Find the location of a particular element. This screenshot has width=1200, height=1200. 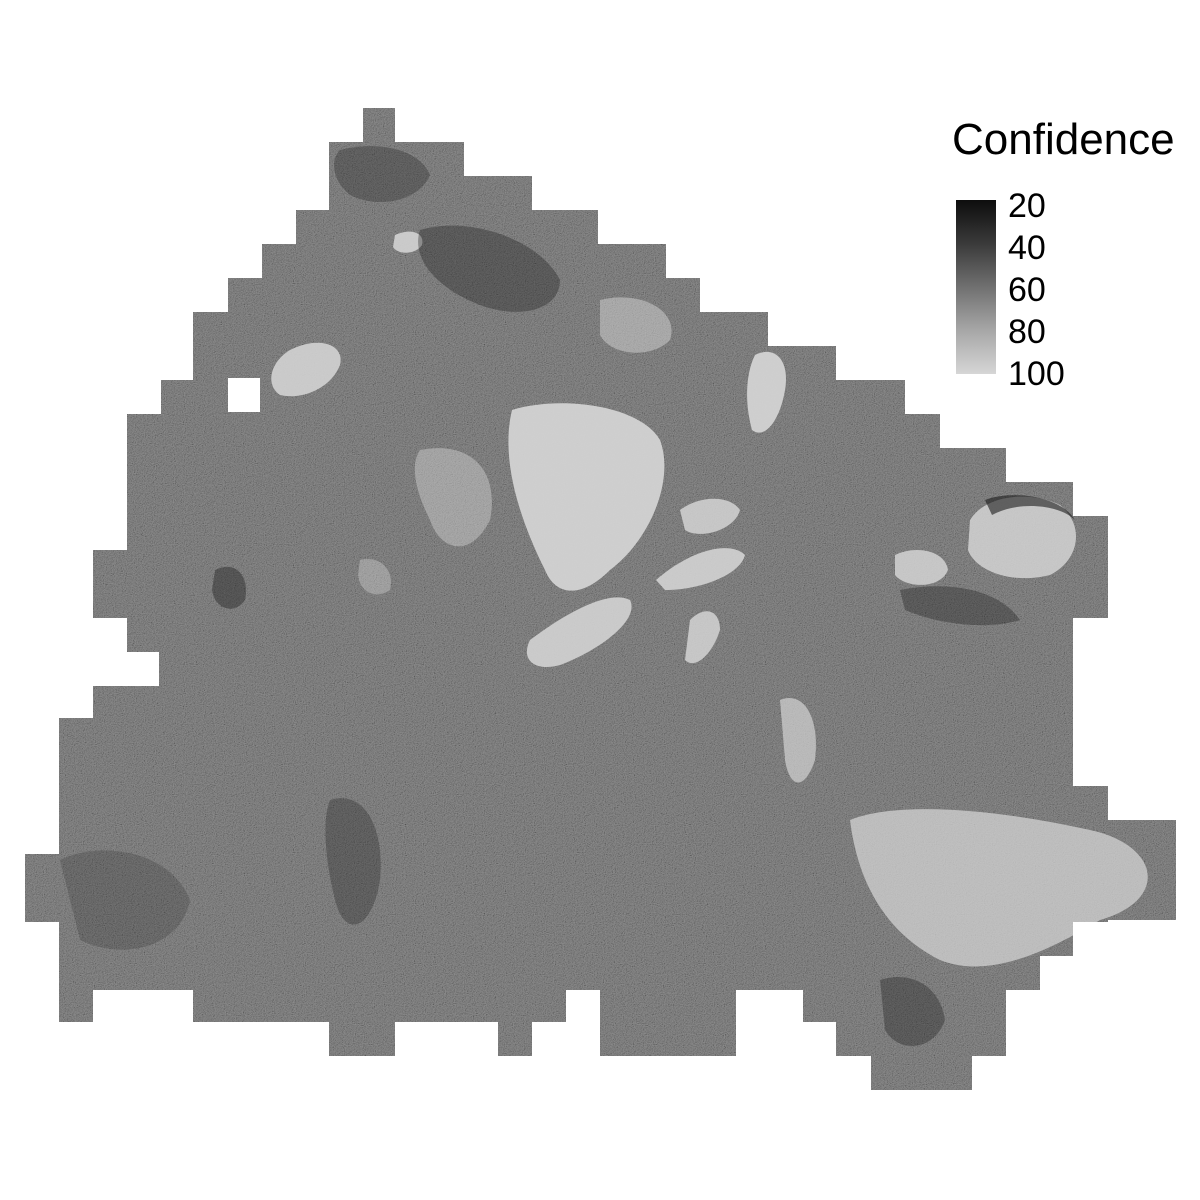

legend-colorbar is located at coordinates (976, 287).